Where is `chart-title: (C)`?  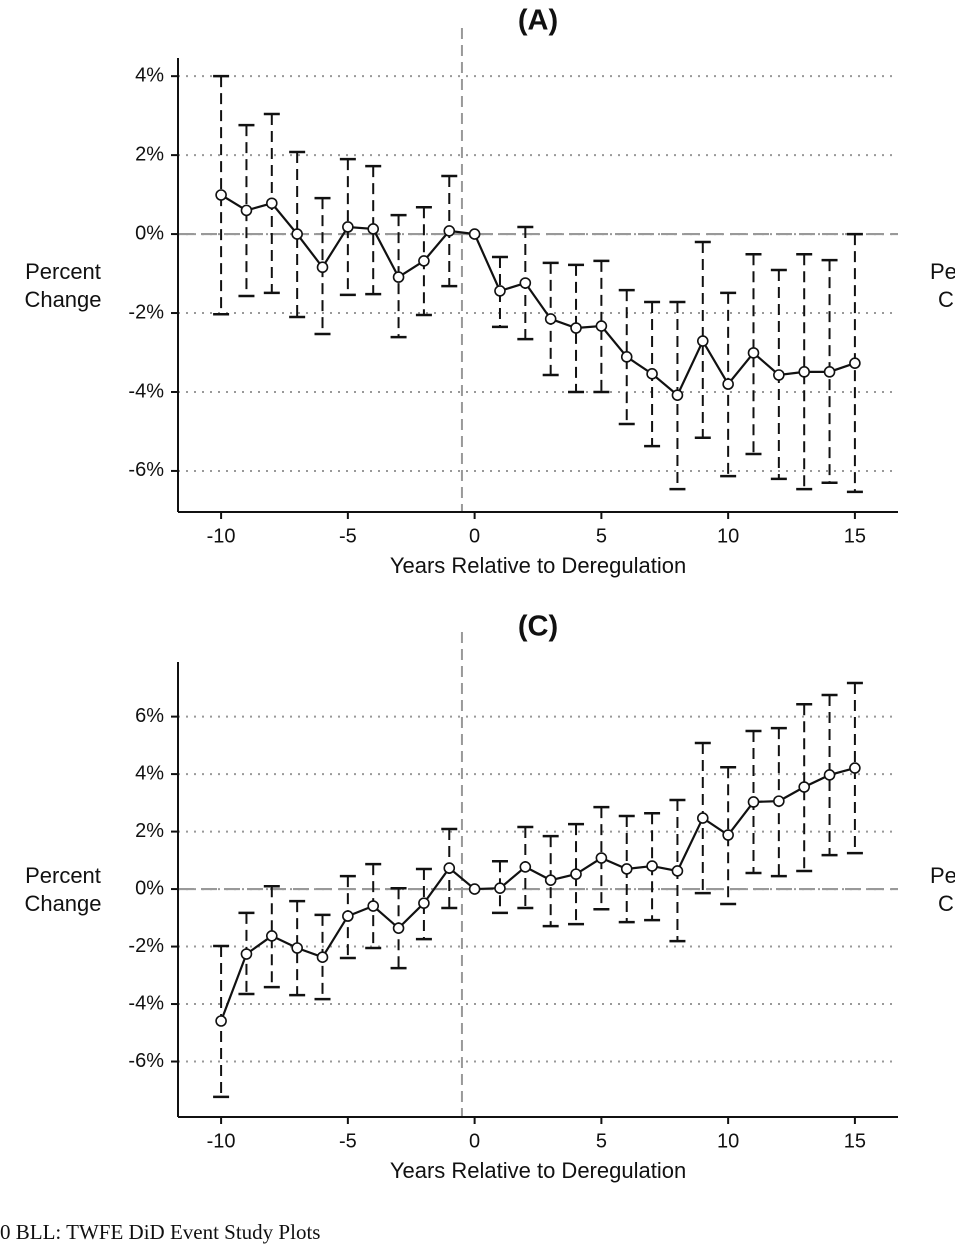 chart-title: (C) is located at coordinates (538, 627).